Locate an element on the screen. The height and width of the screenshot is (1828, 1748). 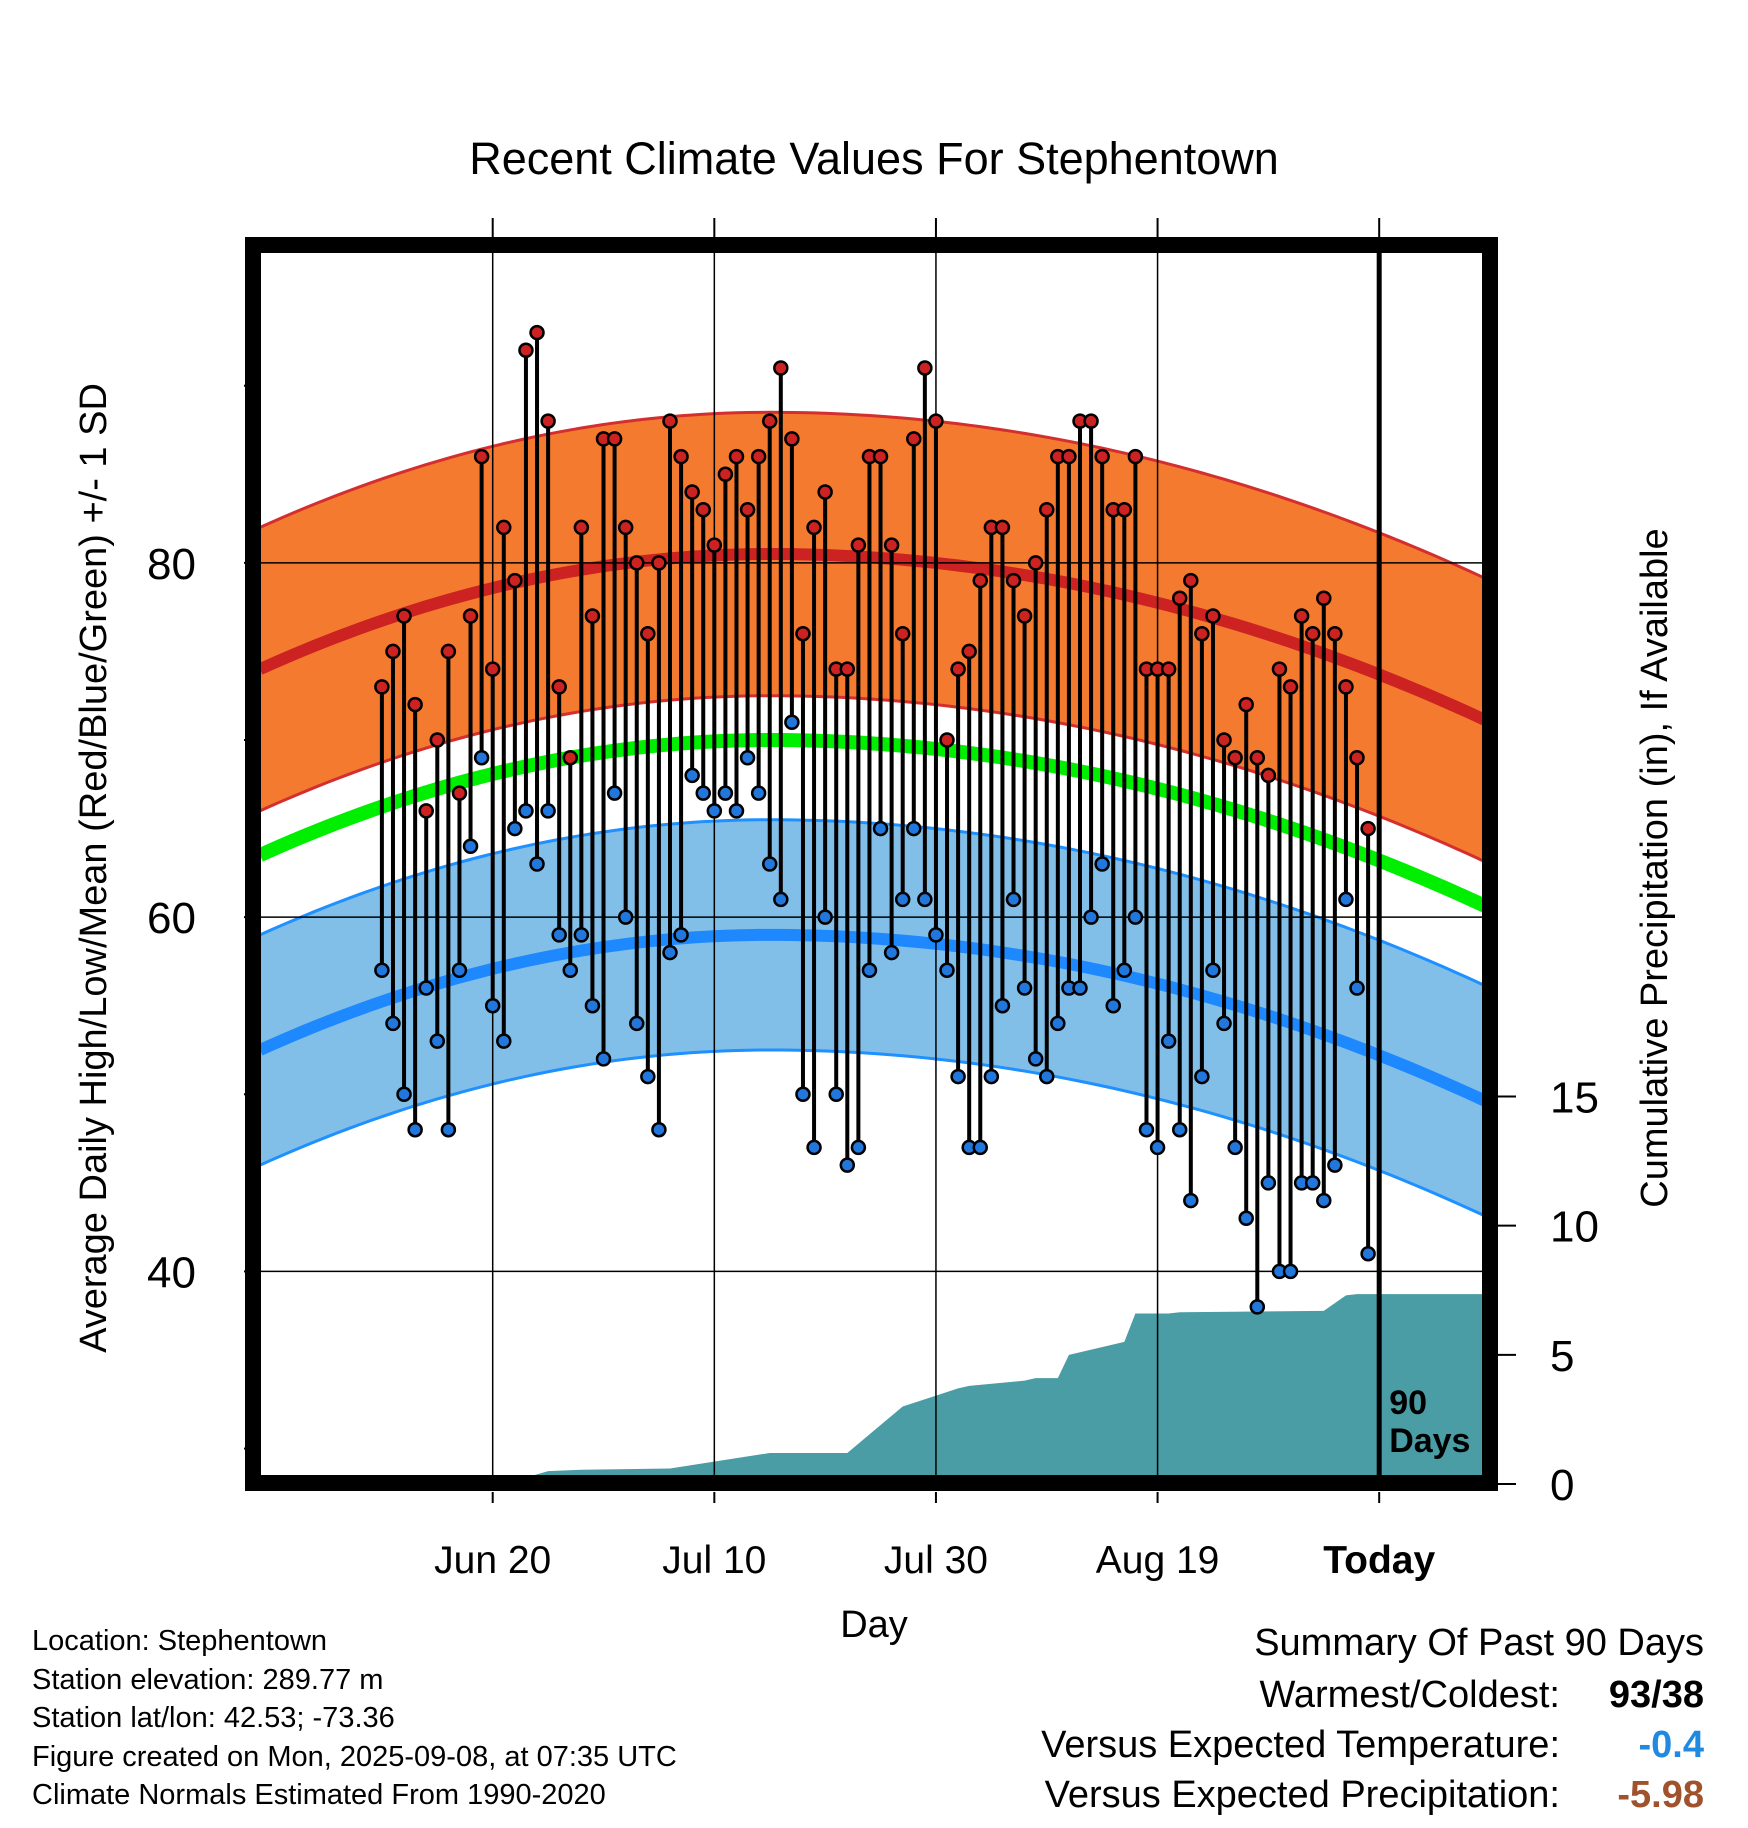
y-tick-label: 60 is located at coordinates (171, 918).